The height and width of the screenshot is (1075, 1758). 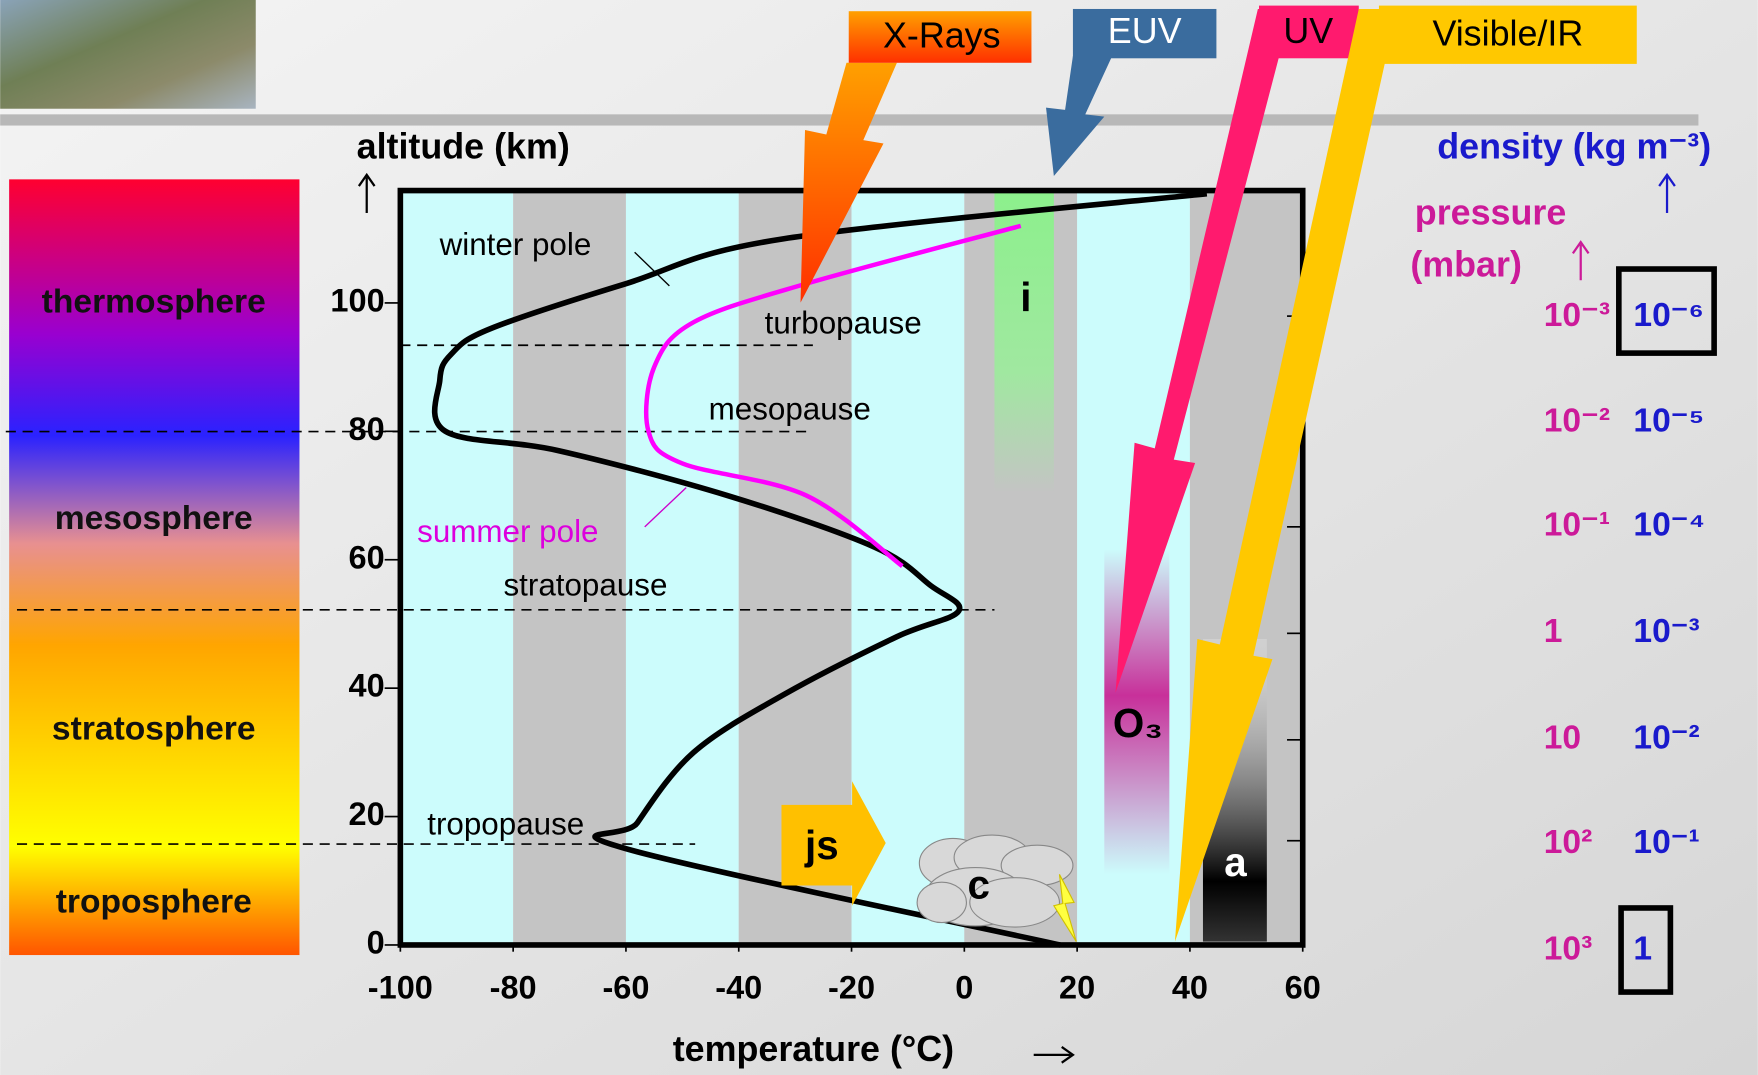 What do you see at coordinates (979, 884) in the screenshot?
I see `marker-label: c` at bounding box center [979, 884].